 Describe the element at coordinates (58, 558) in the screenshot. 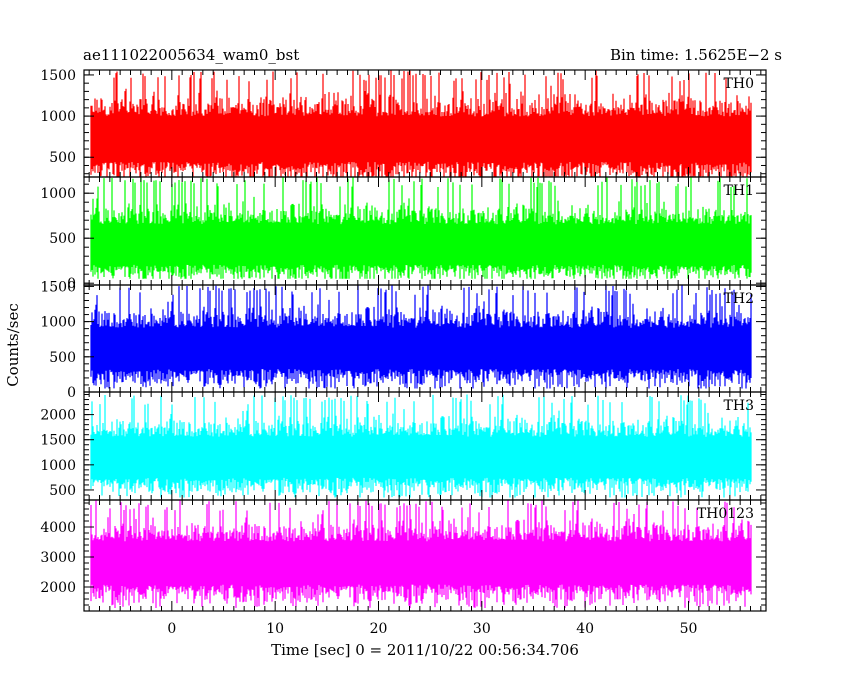

I see `y-tick-label: 3000` at that location.